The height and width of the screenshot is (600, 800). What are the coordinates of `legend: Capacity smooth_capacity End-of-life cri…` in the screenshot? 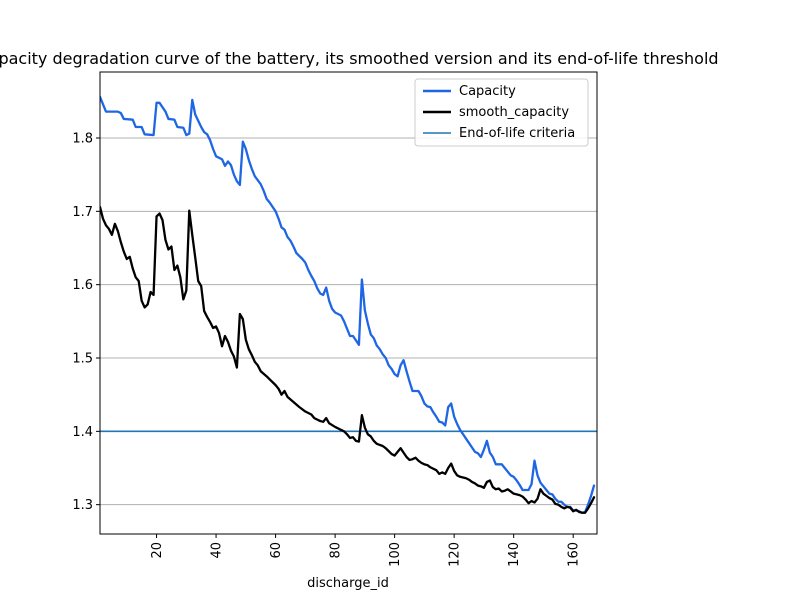 It's located at (501, 112).